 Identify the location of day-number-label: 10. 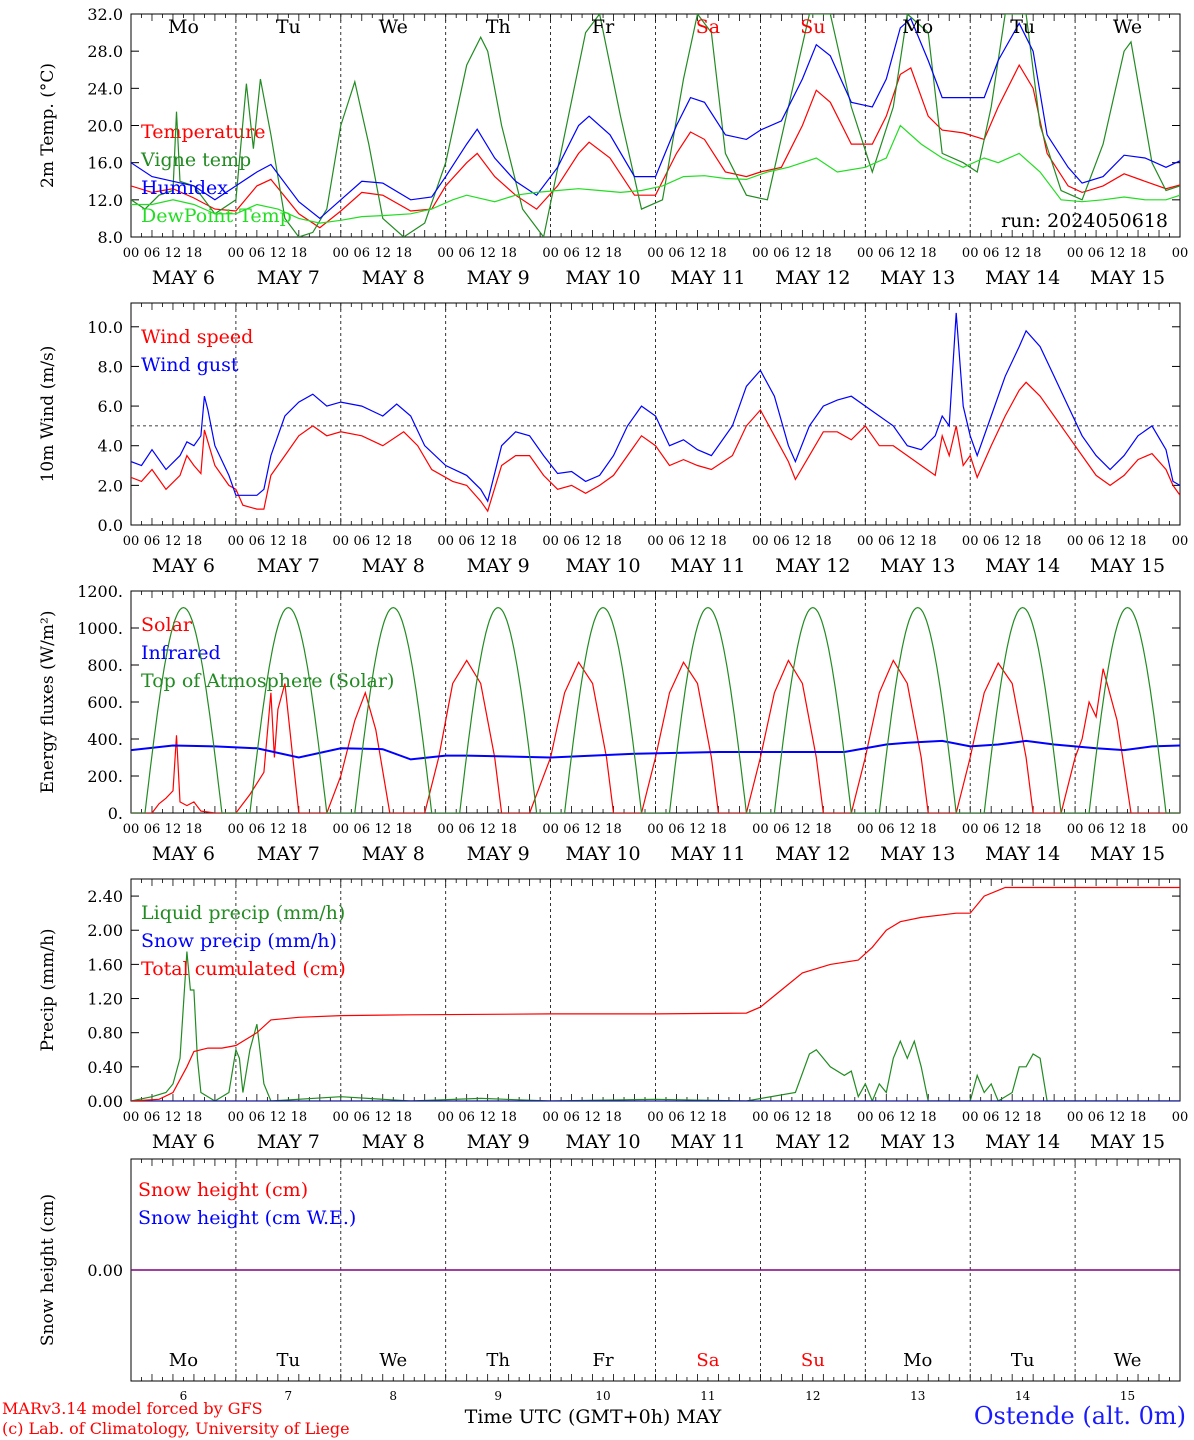
(602, 1396).